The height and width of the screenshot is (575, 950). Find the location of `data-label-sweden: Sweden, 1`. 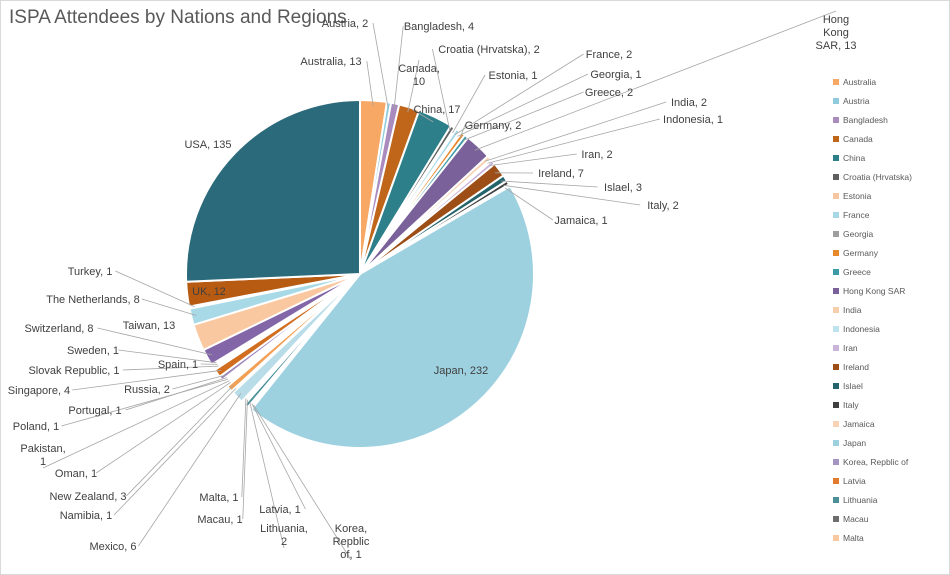

data-label-sweden: Sweden, 1 is located at coordinates (93, 351).